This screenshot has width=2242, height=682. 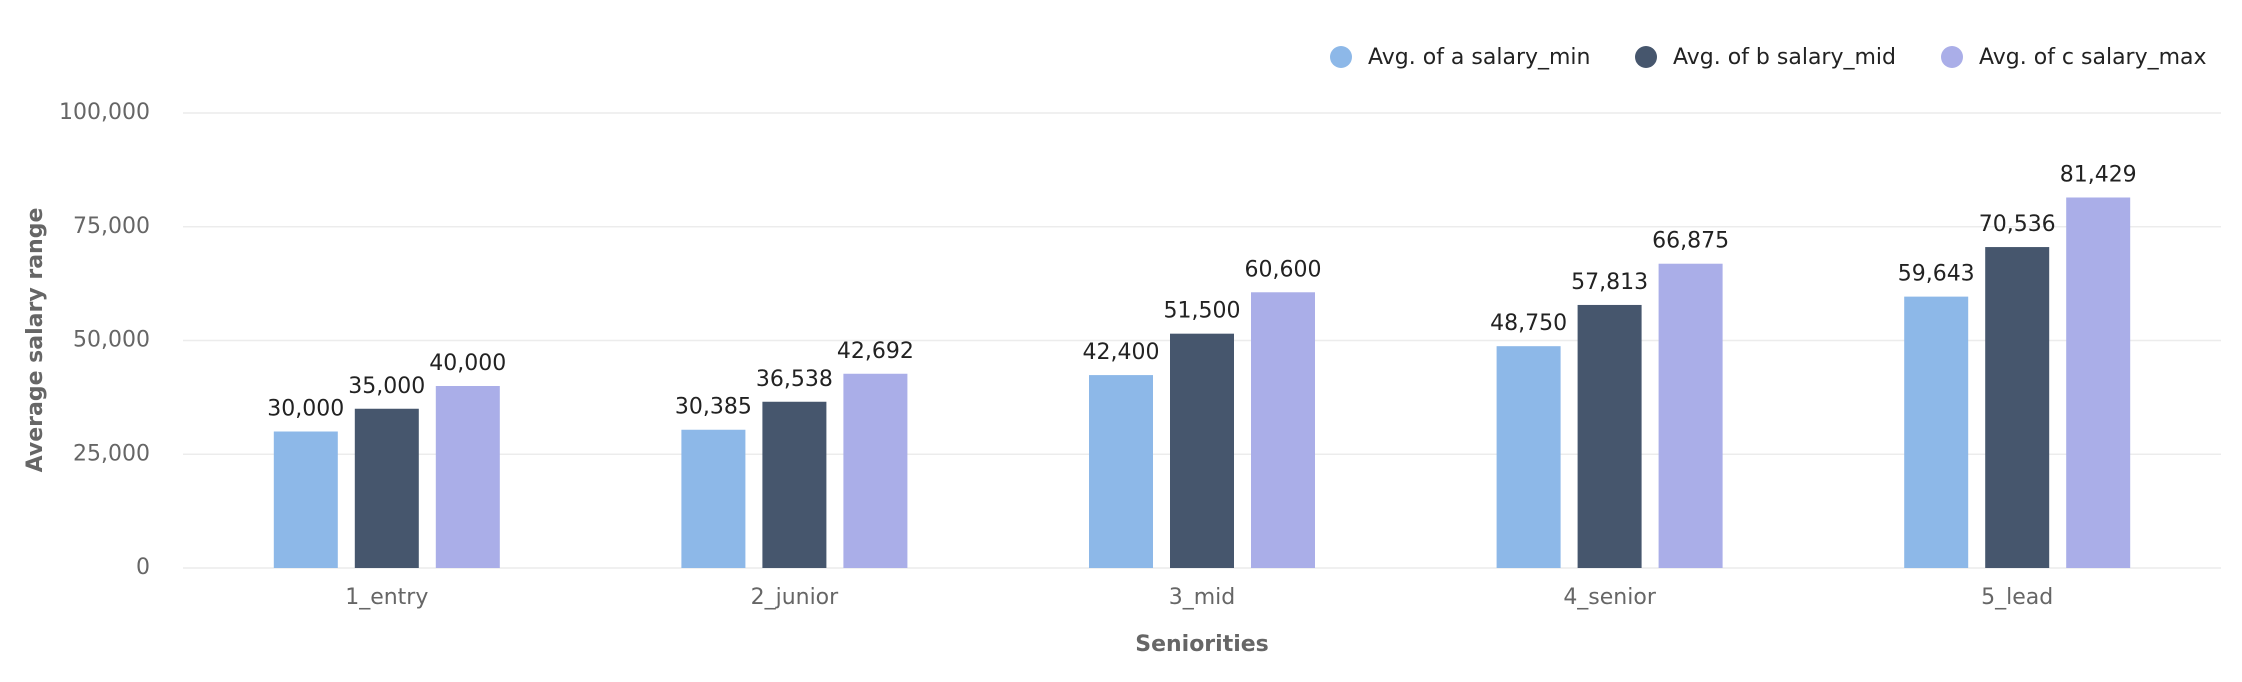 I want to click on legend-label: Avg. of a salary_min, so click(x=1479, y=57).